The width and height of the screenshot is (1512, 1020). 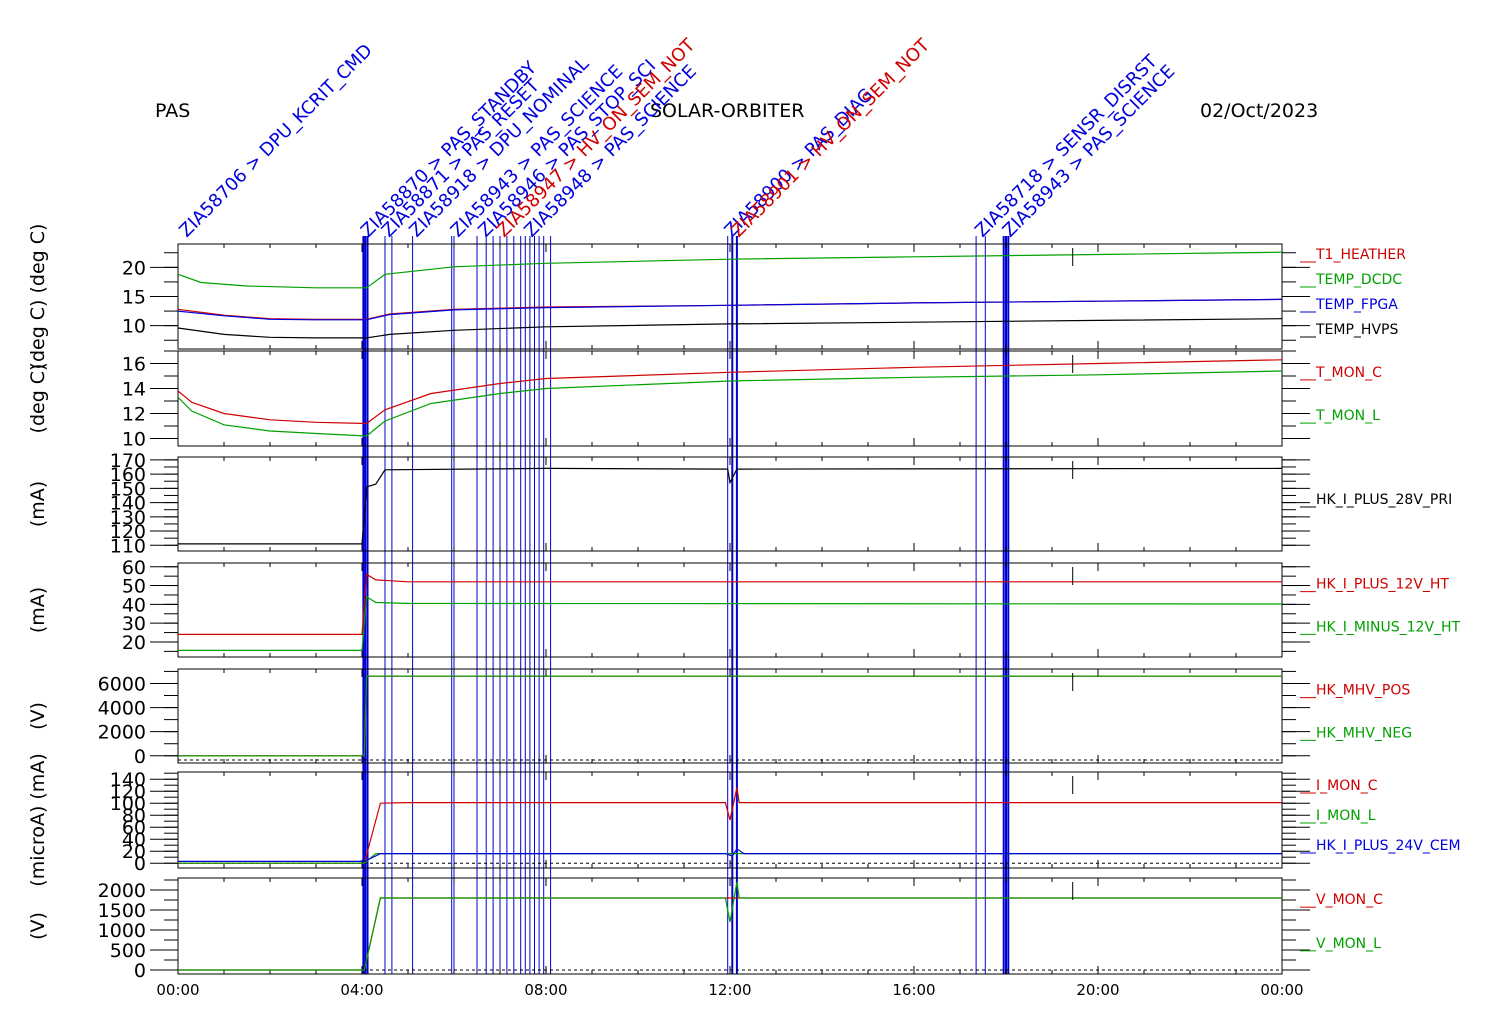 What do you see at coordinates (1347, 416) in the screenshot?
I see `legend-label: T_MON_L` at bounding box center [1347, 416].